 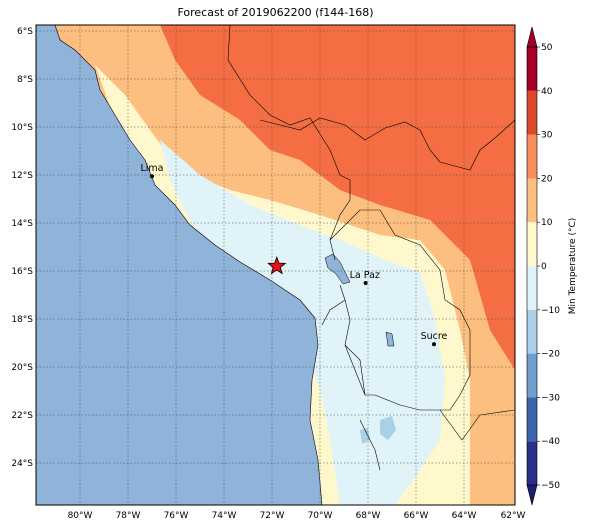 What do you see at coordinates (80, 516) in the screenshot?
I see `lon-tick-label: 80°W` at bounding box center [80, 516].